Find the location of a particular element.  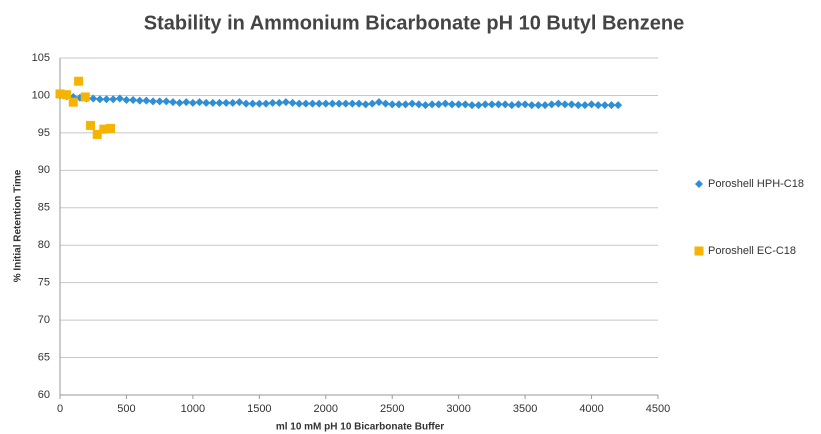

x-tick-label: 4000 is located at coordinates (591, 409).